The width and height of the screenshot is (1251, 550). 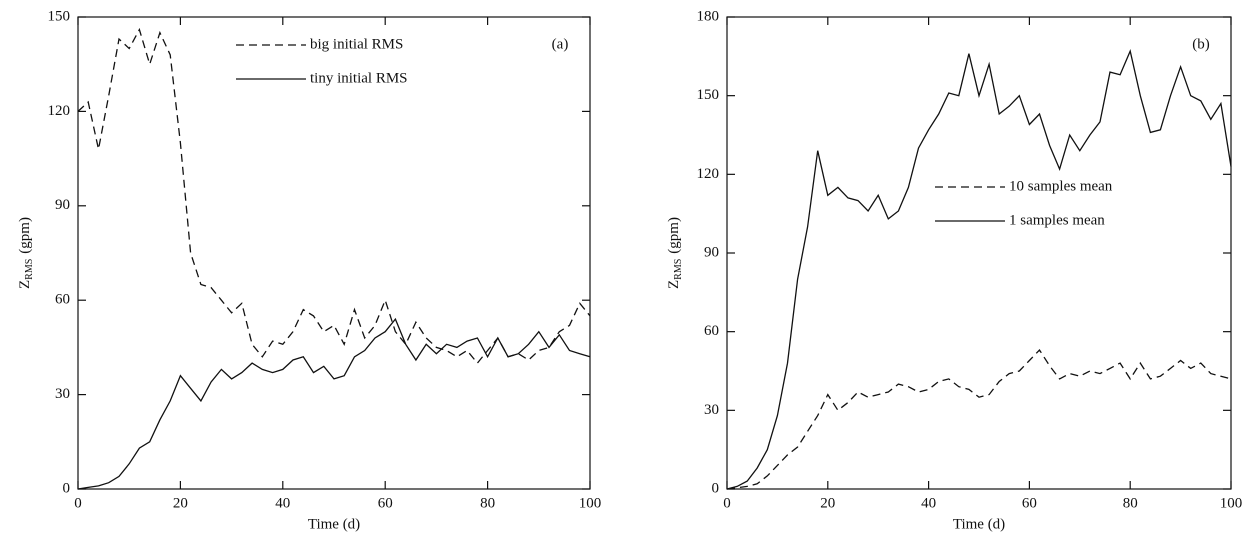 What do you see at coordinates (1057, 220) in the screenshot?
I see `legend-label: 1 samples mean` at bounding box center [1057, 220].